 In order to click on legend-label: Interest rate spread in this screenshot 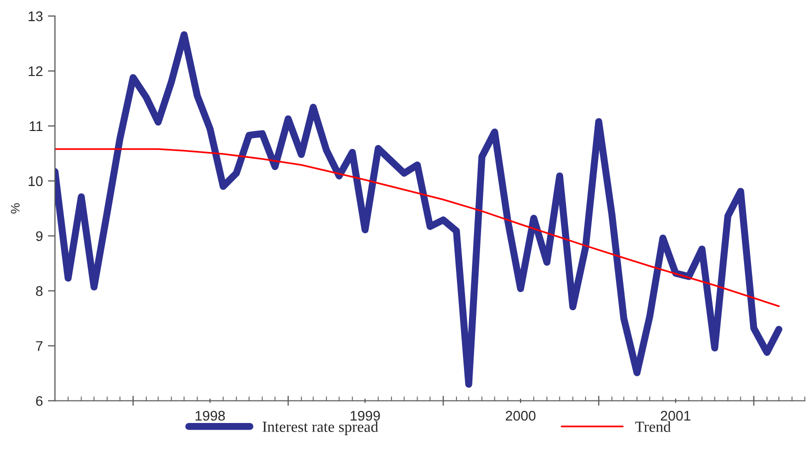, I will do `click(320, 428)`.